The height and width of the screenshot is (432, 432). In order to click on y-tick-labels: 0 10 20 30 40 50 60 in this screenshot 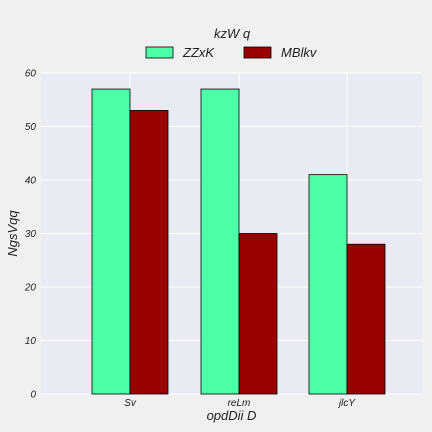, I will do `click(30, 235)`.